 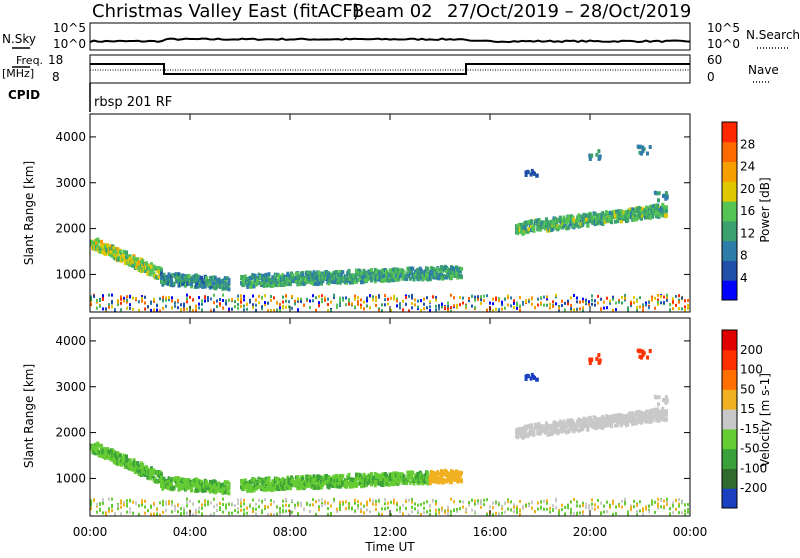 What do you see at coordinates (751, 370) in the screenshot?
I see `colorbar-tick-label: 100` at bounding box center [751, 370].